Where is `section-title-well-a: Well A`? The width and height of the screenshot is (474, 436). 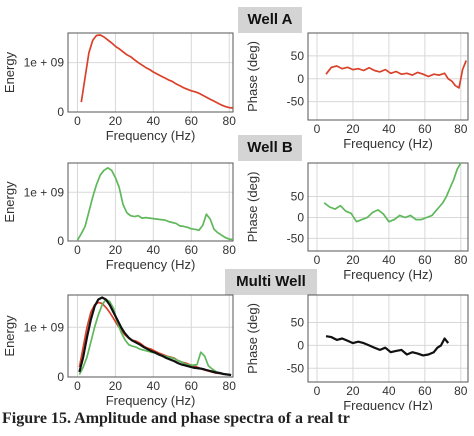
section-title-well-a: Well A is located at coordinates (270, 20).